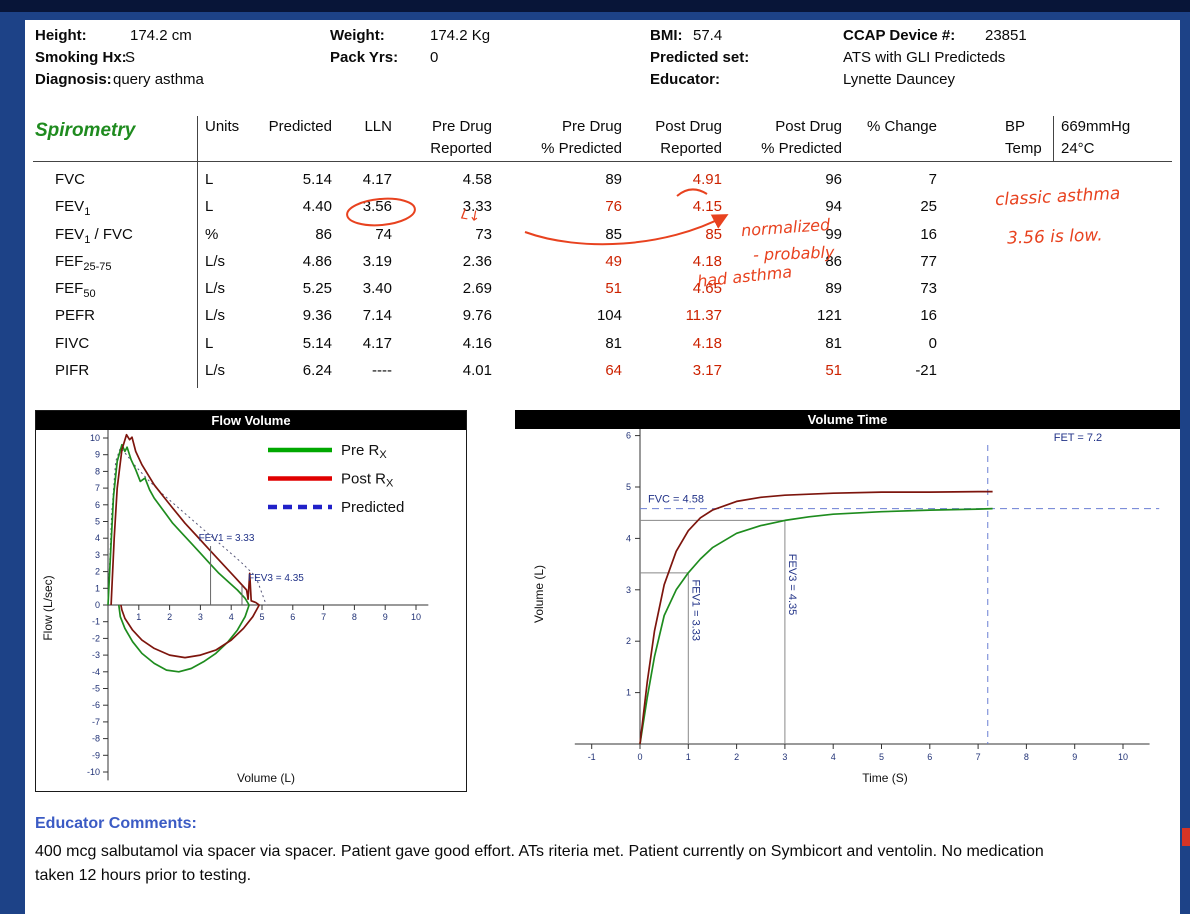 The image size is (1190, 914). Describe the element at coordinates (161, 35) in the screenshot. I see `height-value: 174.2 cm` at that location.